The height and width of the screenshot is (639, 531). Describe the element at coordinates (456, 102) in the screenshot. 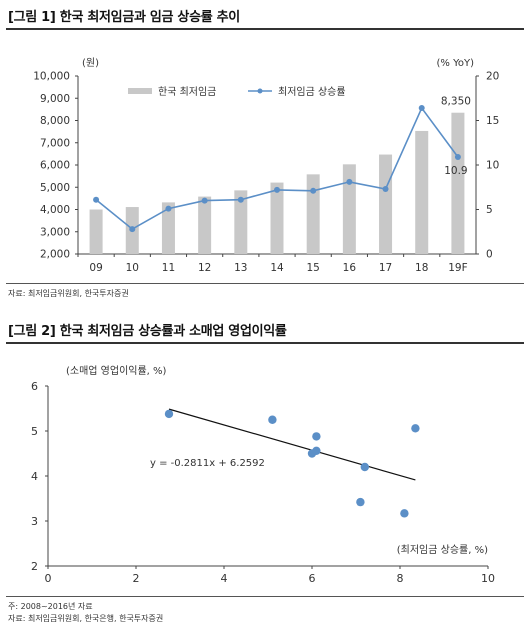

I see `annotation-wage: 8,350` at that location.